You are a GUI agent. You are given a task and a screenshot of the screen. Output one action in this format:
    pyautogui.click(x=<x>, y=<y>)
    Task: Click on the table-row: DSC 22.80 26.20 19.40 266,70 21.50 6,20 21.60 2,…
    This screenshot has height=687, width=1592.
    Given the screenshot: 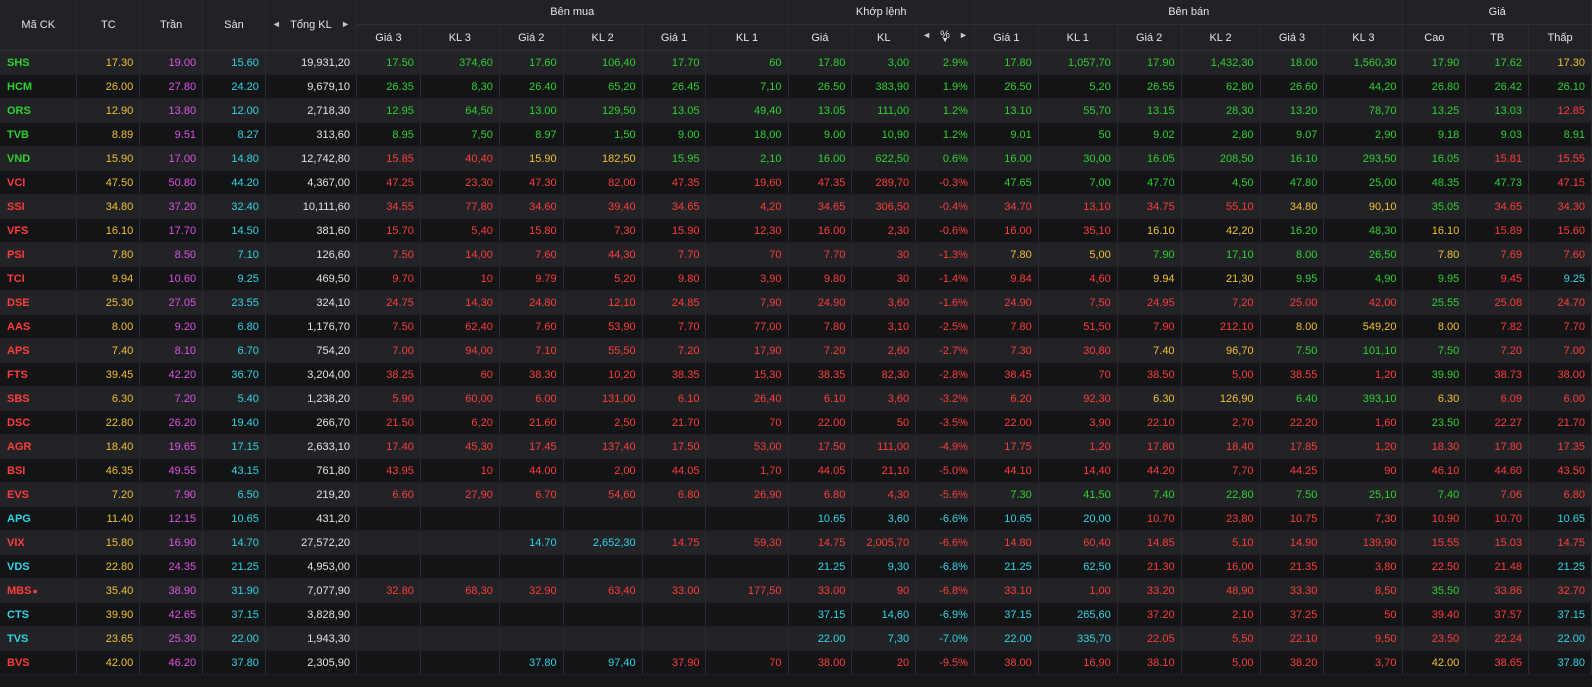 What is the action you would take?
    pyautogui.click(x=796, y=422)
    